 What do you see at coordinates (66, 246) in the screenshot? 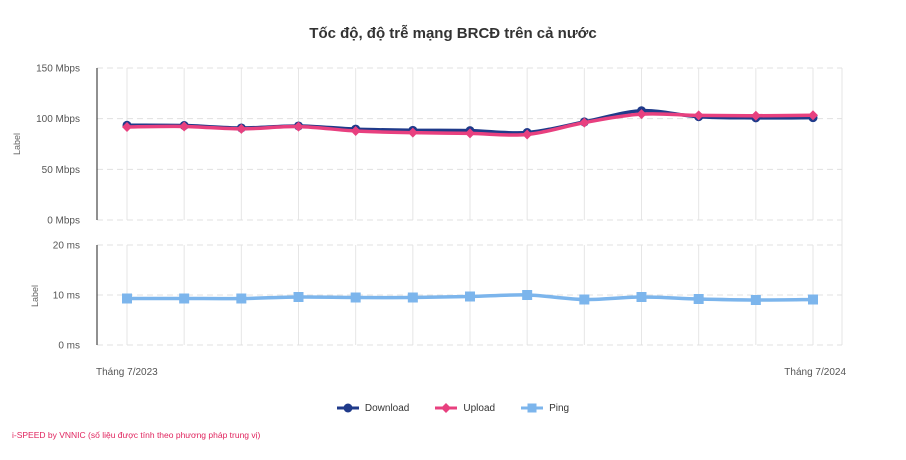
I see `y-tick-label: 20 ms` at bounding box center [66, 246].